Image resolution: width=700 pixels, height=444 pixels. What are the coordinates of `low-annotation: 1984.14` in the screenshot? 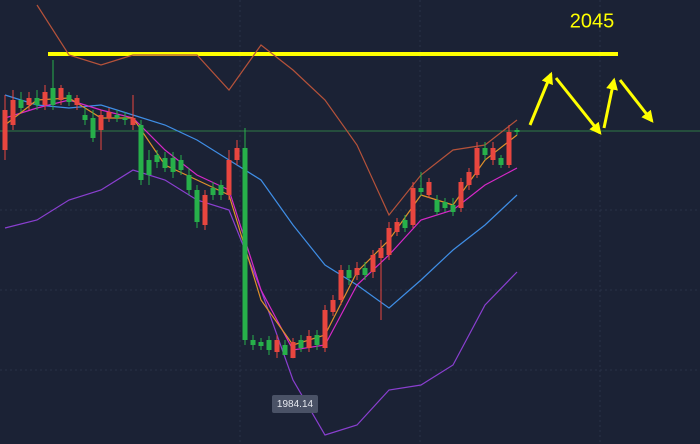 It's located at (295, 404).